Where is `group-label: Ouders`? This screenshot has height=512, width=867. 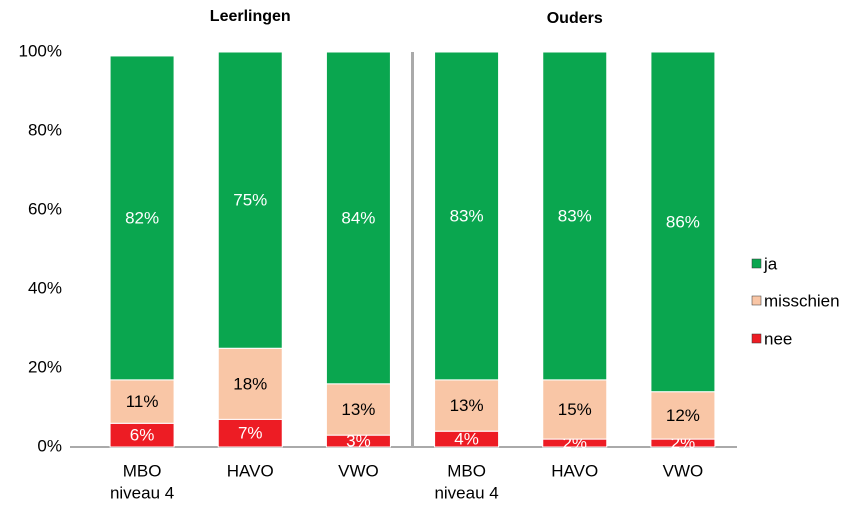
group-label: Ouders is located at coordinates (575, 18).